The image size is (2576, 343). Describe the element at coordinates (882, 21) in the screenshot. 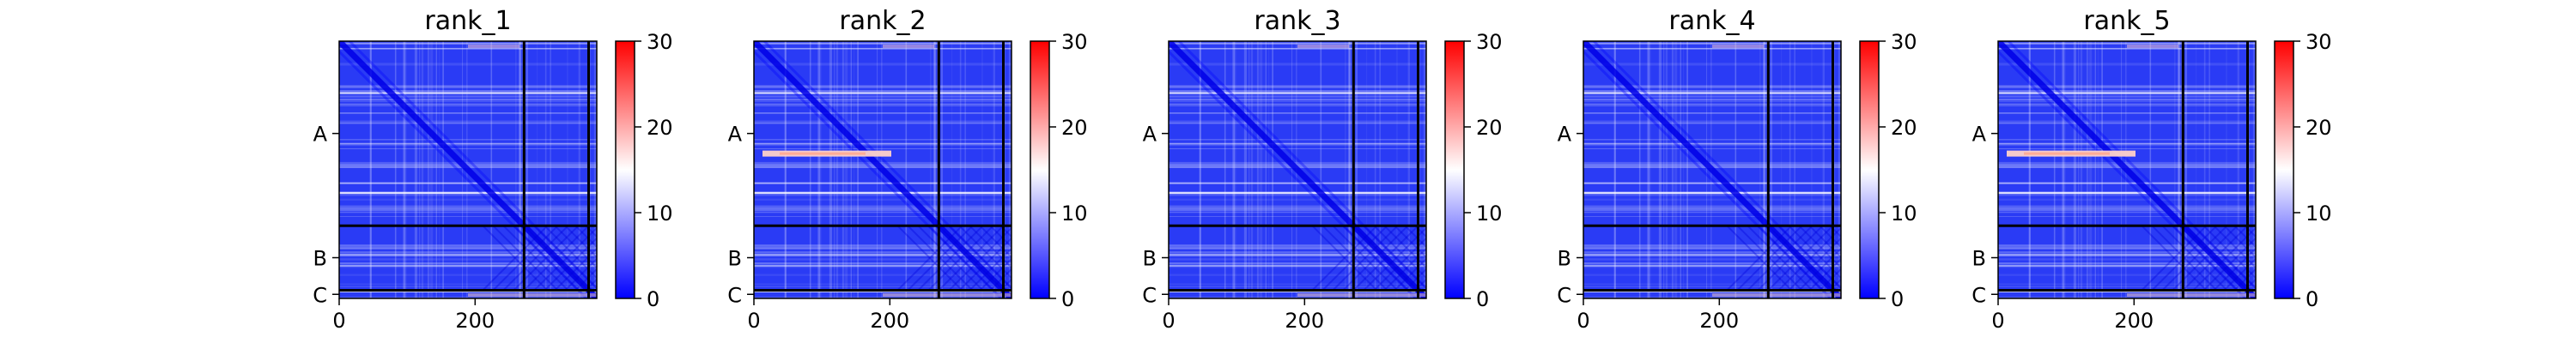

I see `panel-title: rank_2` at that location.